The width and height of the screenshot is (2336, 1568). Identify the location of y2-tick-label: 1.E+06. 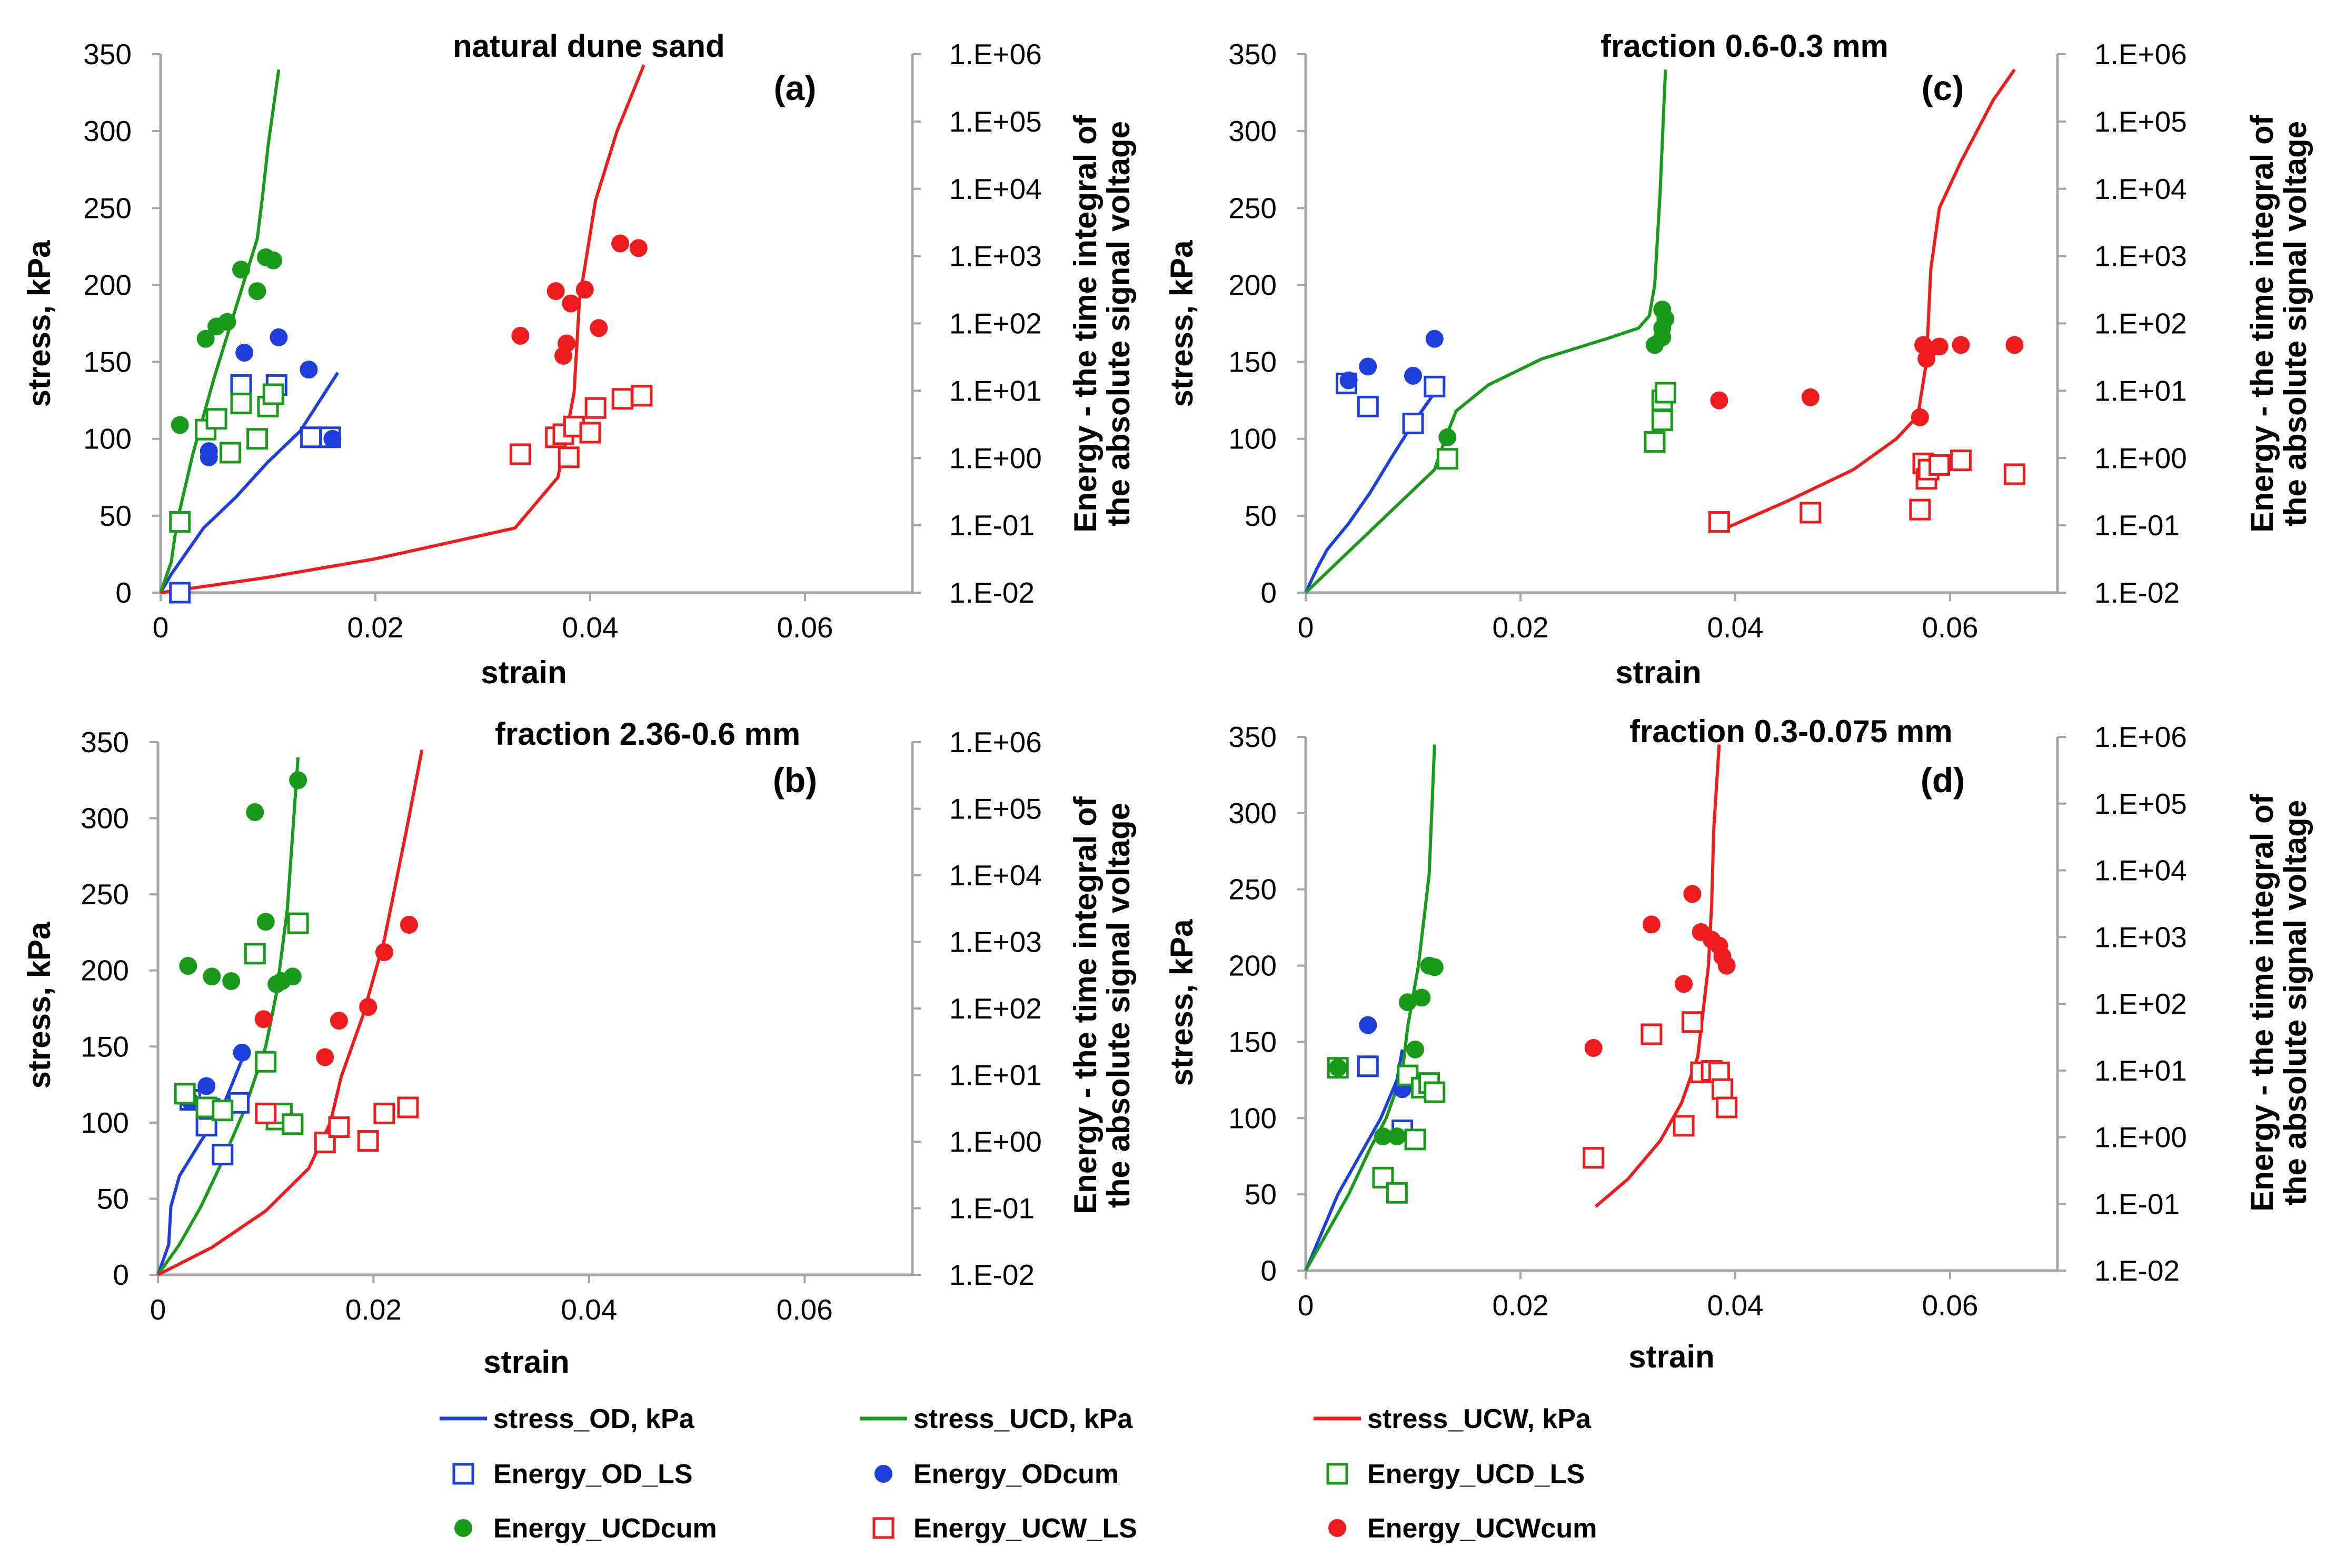
(995, 54).